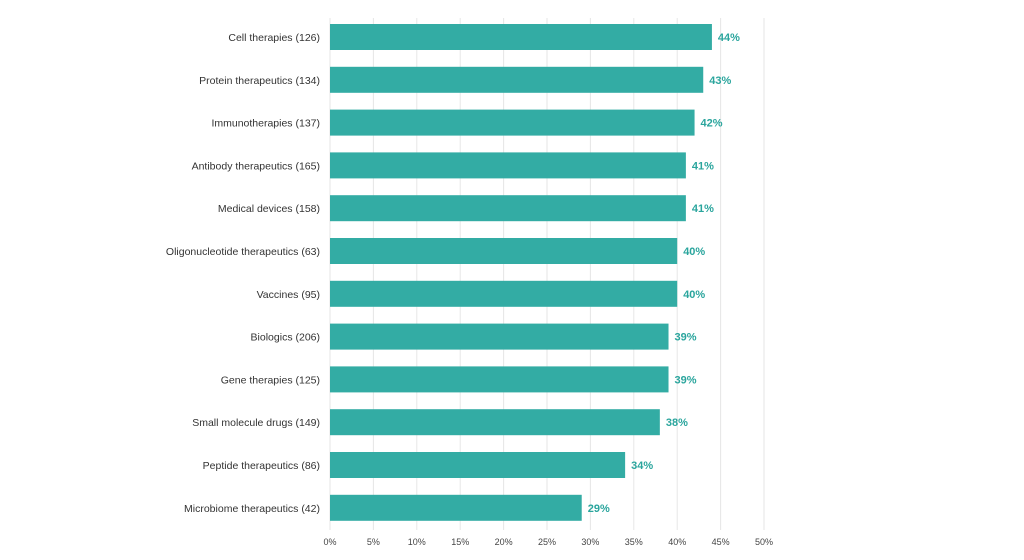 This screenshot has height=560, width=1024. What do you see at coordinates (373, 542) in the screenshot?
I see `x-tick-label: 5%` at bounding box center [373, 542].